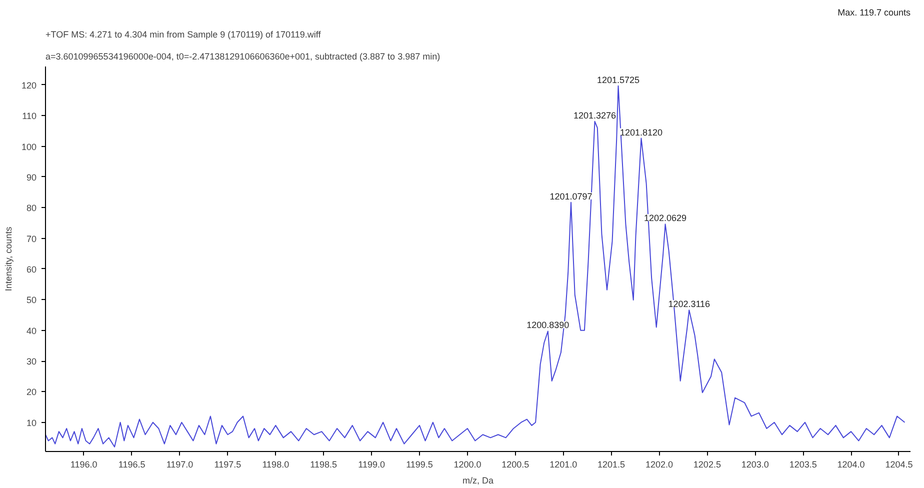 This screenshot has width=924, height=488. Describe the element at coordinates (899, 465) in the screenshot. I see `x-tick-label: 1204.5` at that location.